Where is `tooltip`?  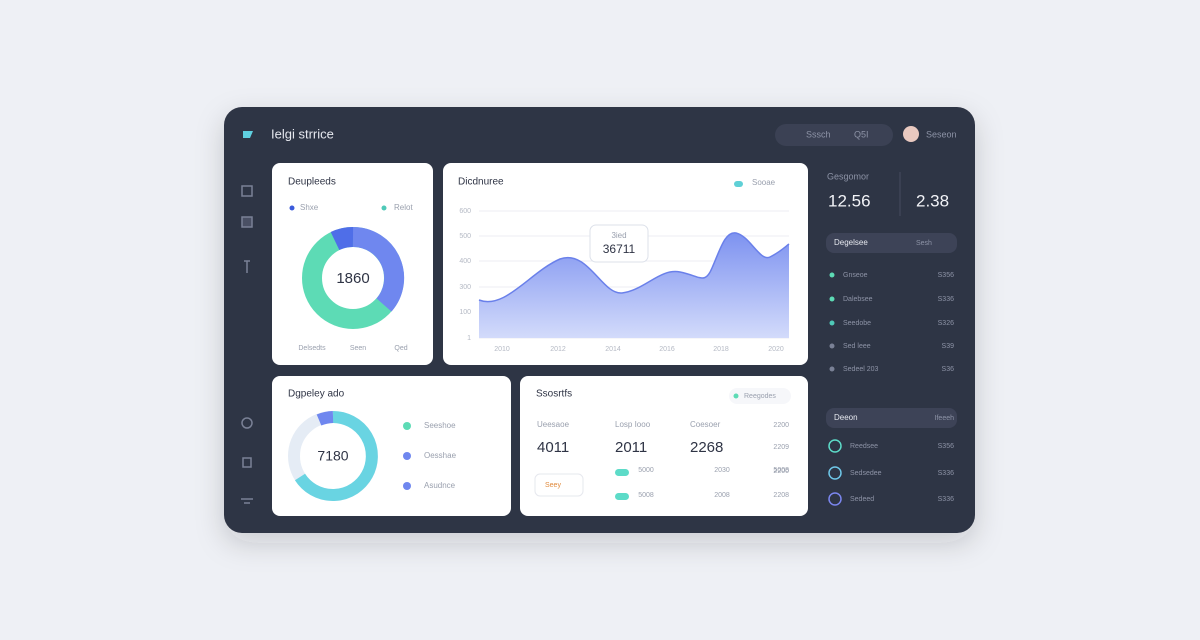
tooltip is located at coordinates (619, 243).